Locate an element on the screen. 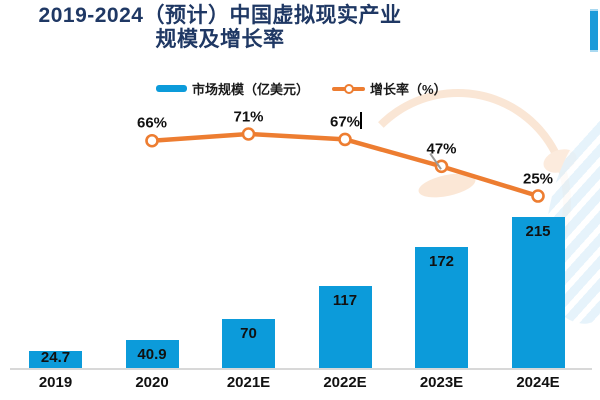 The height and width of the screenshot is (400, 600). bar-2022E is located at coordinates (345, 327).